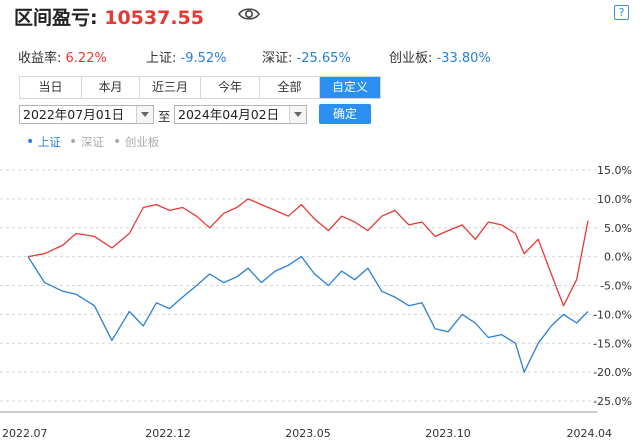 Image resolution: width=643 pixels, height=443 pixels. I want to click on x-tick-label: 2022.07, so click(25, 433).